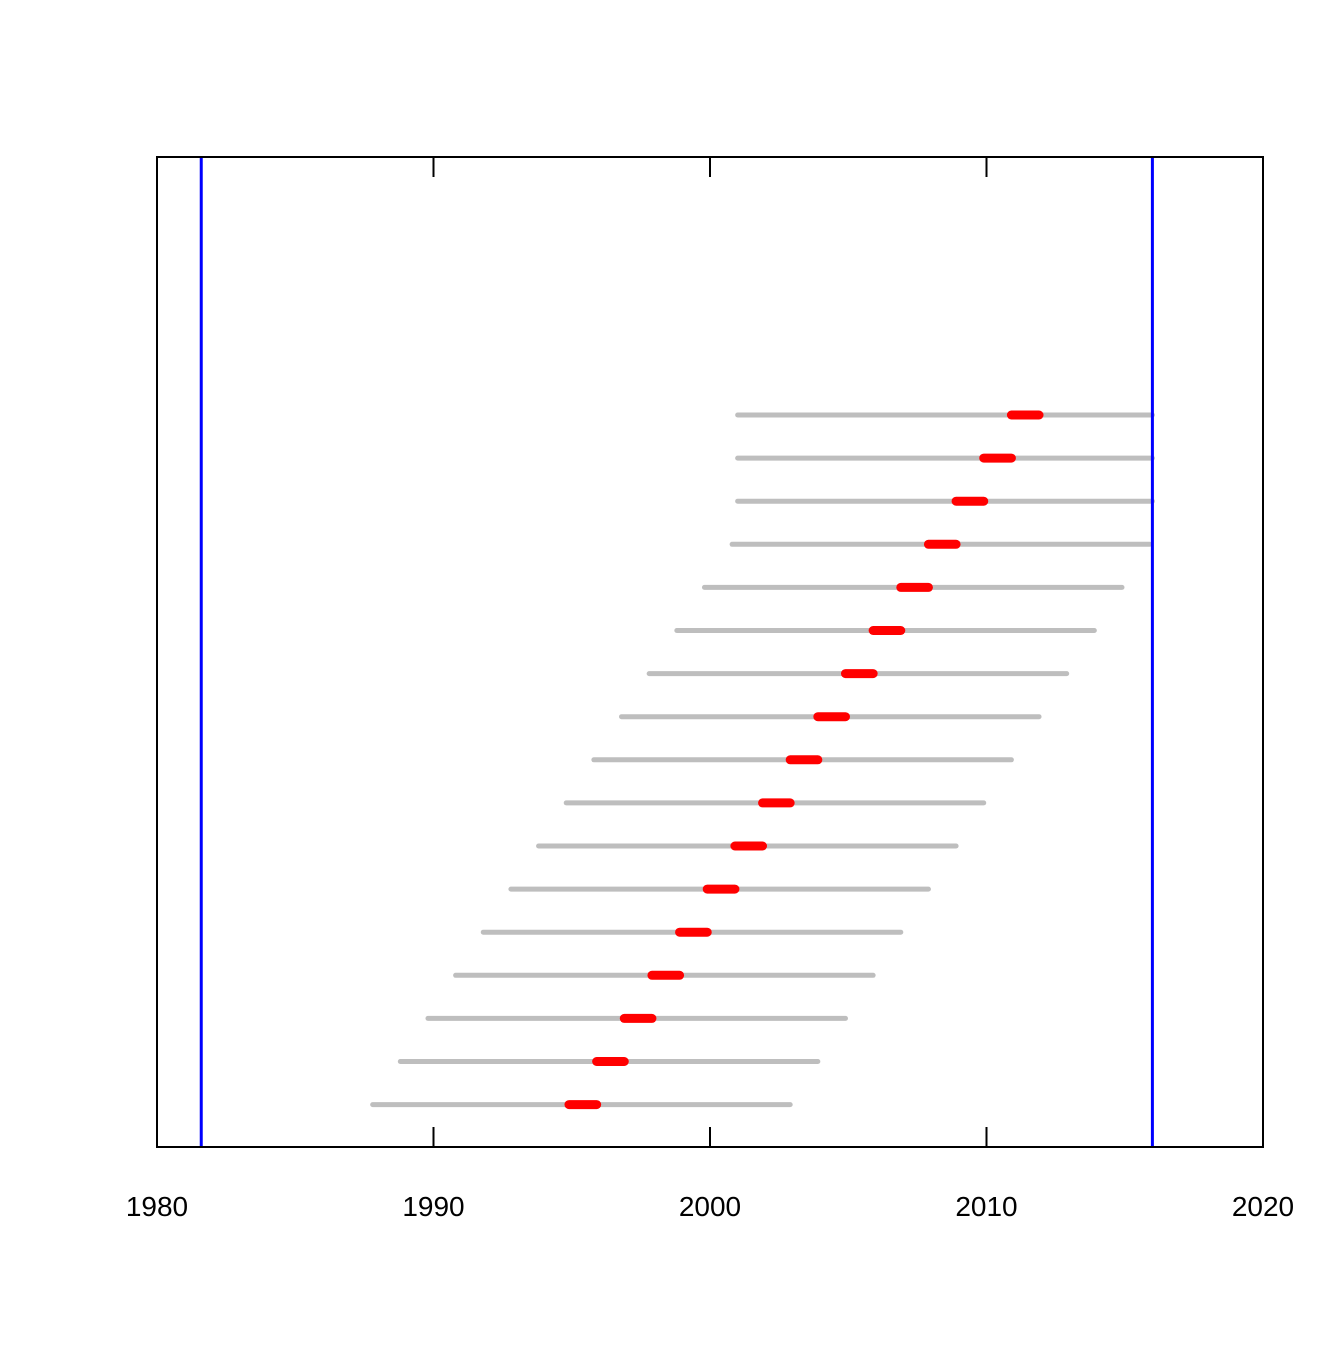 The width and height of the screenshot is (1344, 1349). What do you see at coordinates (710, 1206) in the screenshot?
I see `x-tick-label: 2000` at bounding box center [710, 1206].